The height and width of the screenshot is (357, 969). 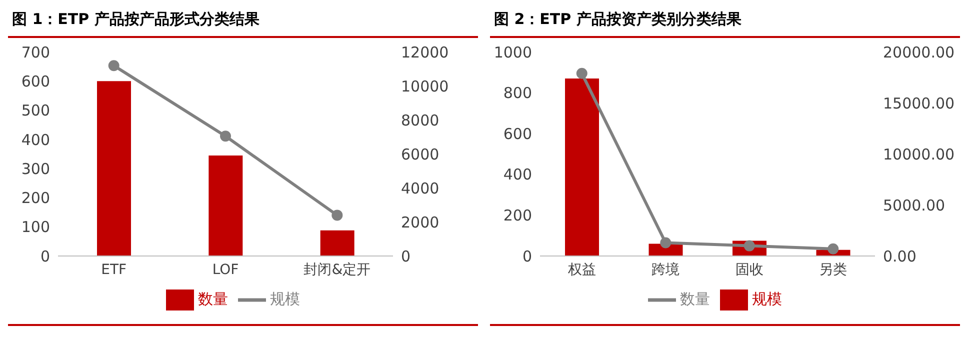 I want to click on x-tick-label: 另类, so click(x=833, y=270).